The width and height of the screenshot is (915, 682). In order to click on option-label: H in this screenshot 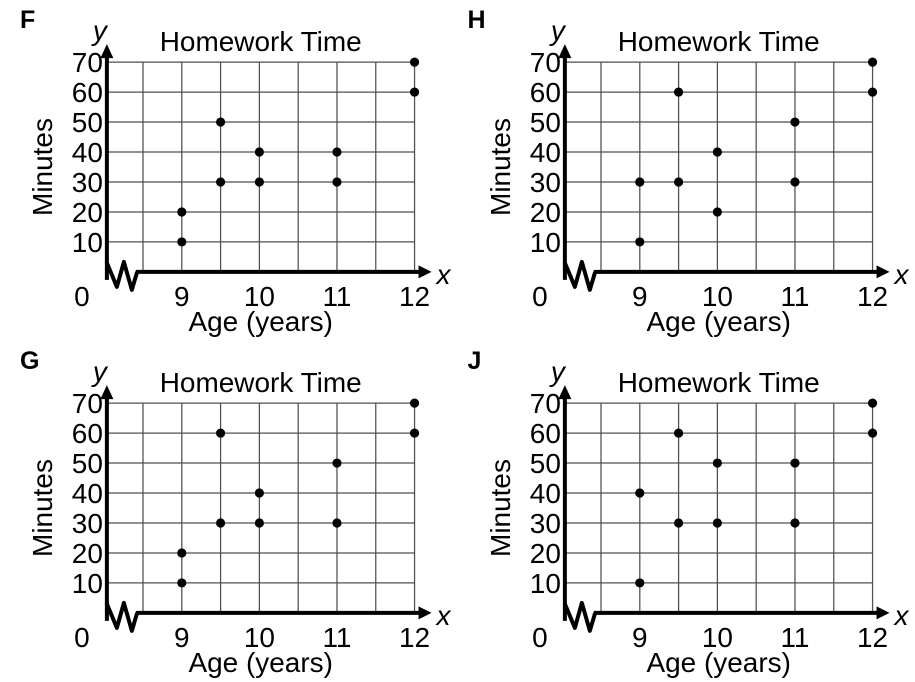, I will do `click(476, 20)`.